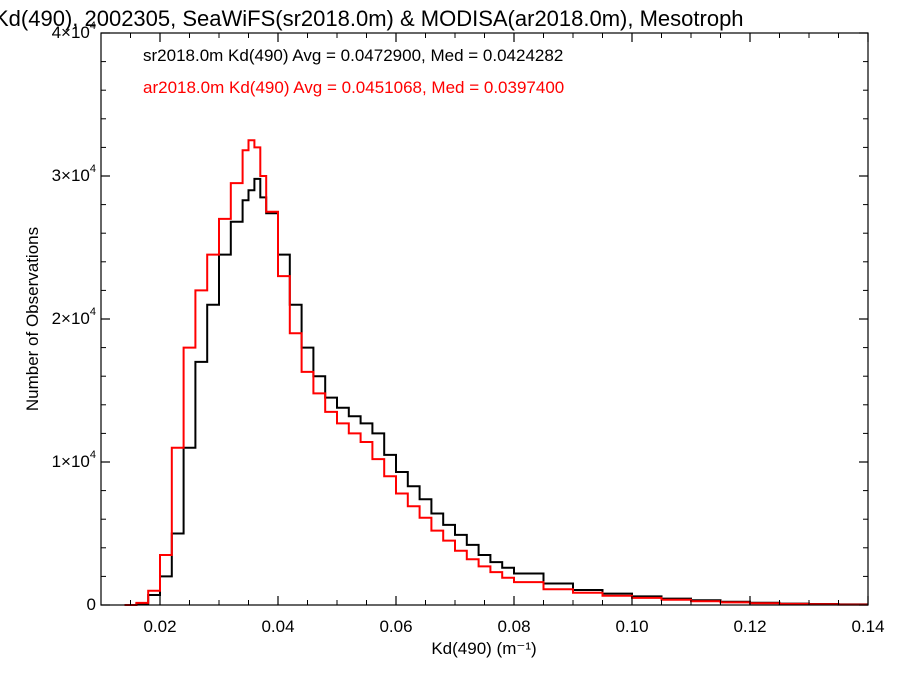 The width and height of the screenshot is (900, 675). I want to click on x-axis-label: Kd(490) (m⁻¹), so click(483, 648).